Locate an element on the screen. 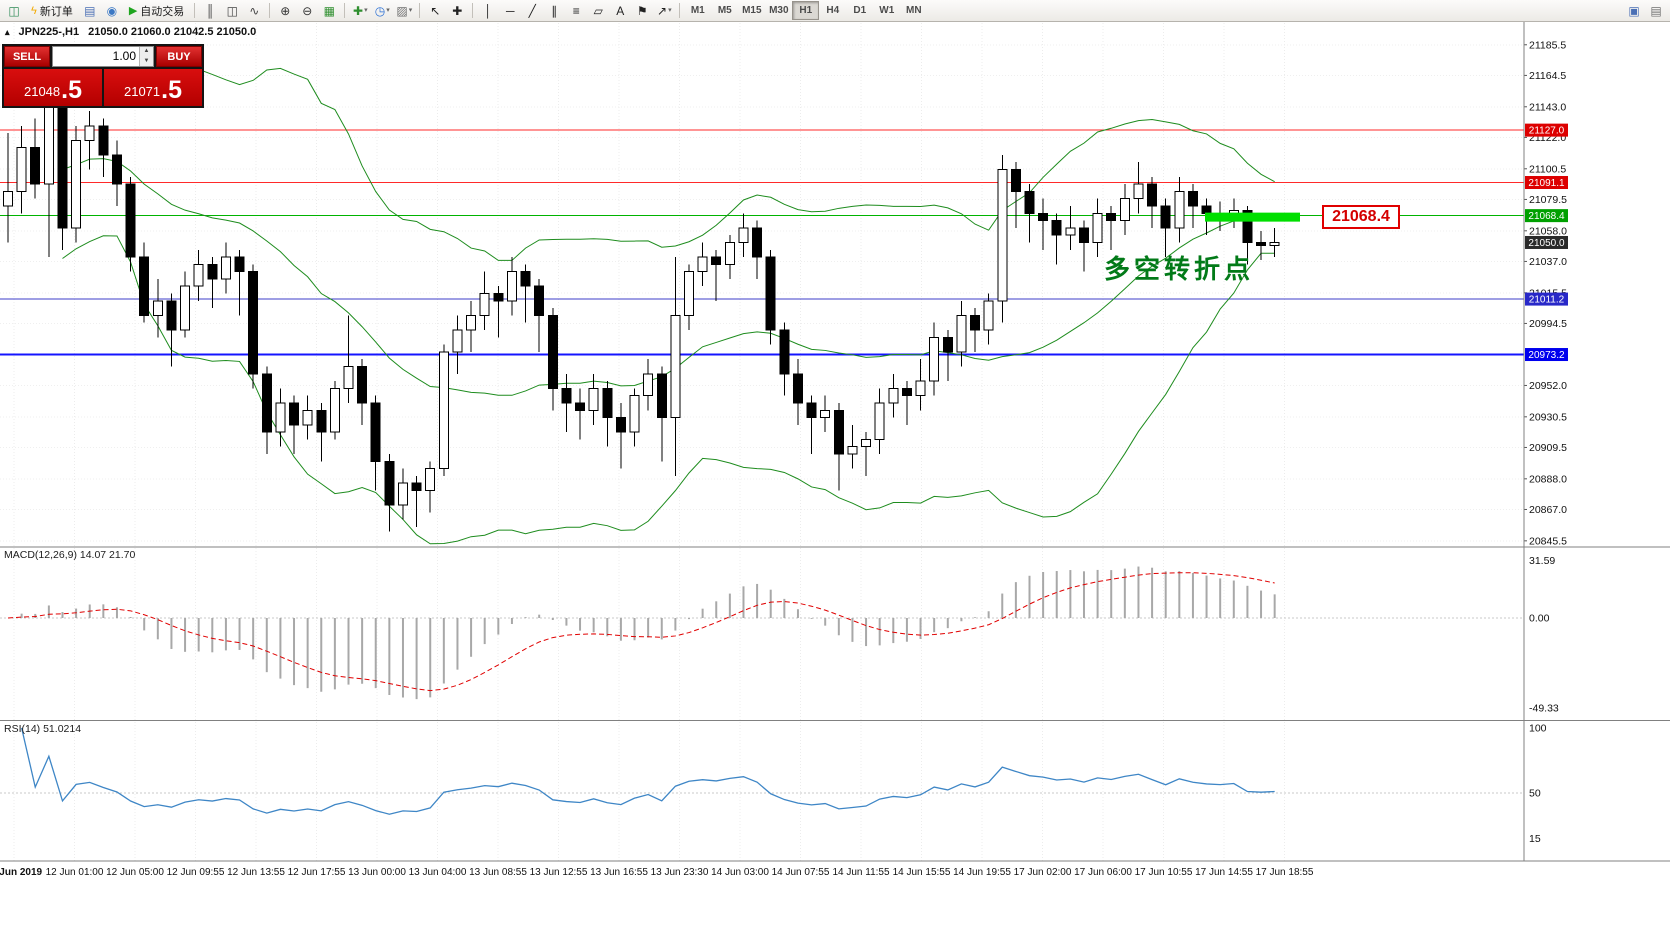 The height and width of the screenshot is (946, 1670). rsi-line is located at coordinates (647, 771).